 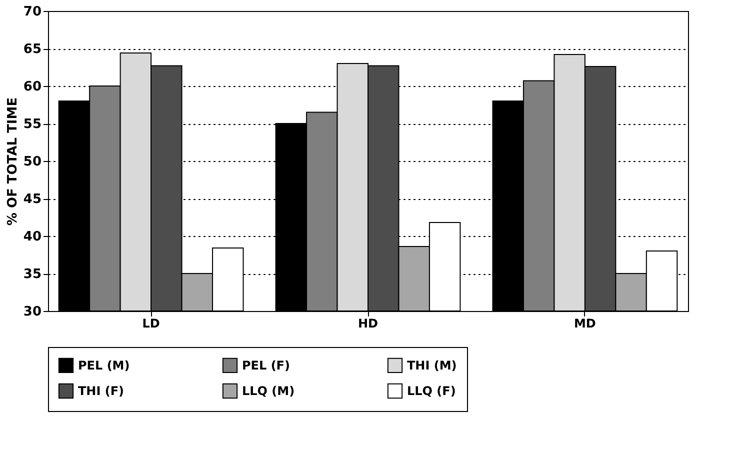 I want to click on x-tick-label: HD, so click(x=368, y=323).